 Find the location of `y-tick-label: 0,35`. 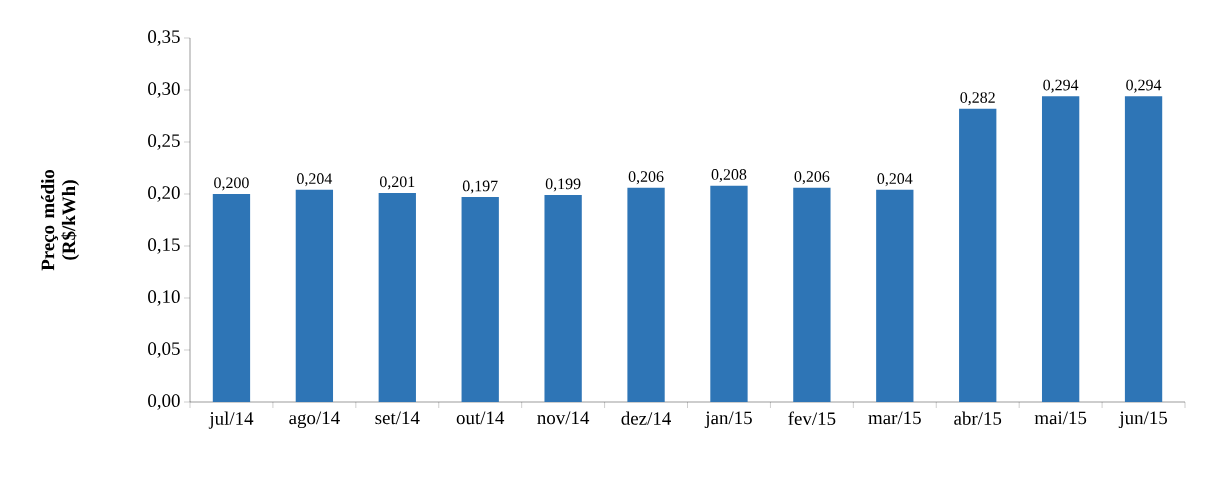

y-tick-label: 0,35 is located at coordinates (164, 38).